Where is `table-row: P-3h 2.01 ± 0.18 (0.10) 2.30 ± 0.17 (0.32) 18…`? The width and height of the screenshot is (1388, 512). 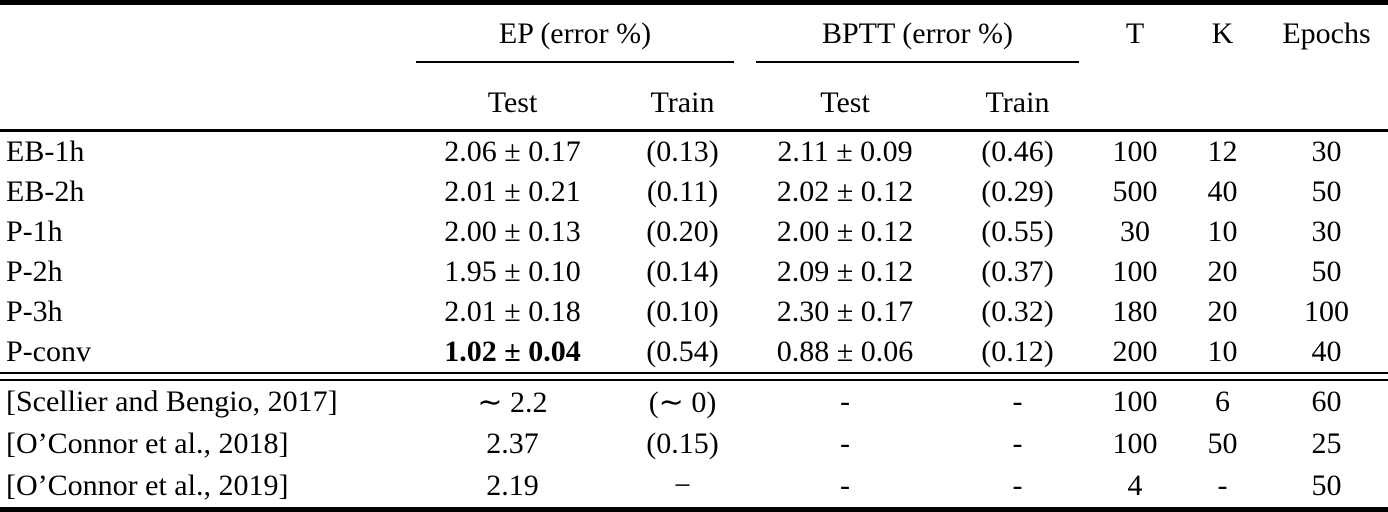 table-row: P-3h 2.01 ± 0.18 (0.10) 2.30 ± 0.17 (0.32) 18… is located at coordinates (694, 312).